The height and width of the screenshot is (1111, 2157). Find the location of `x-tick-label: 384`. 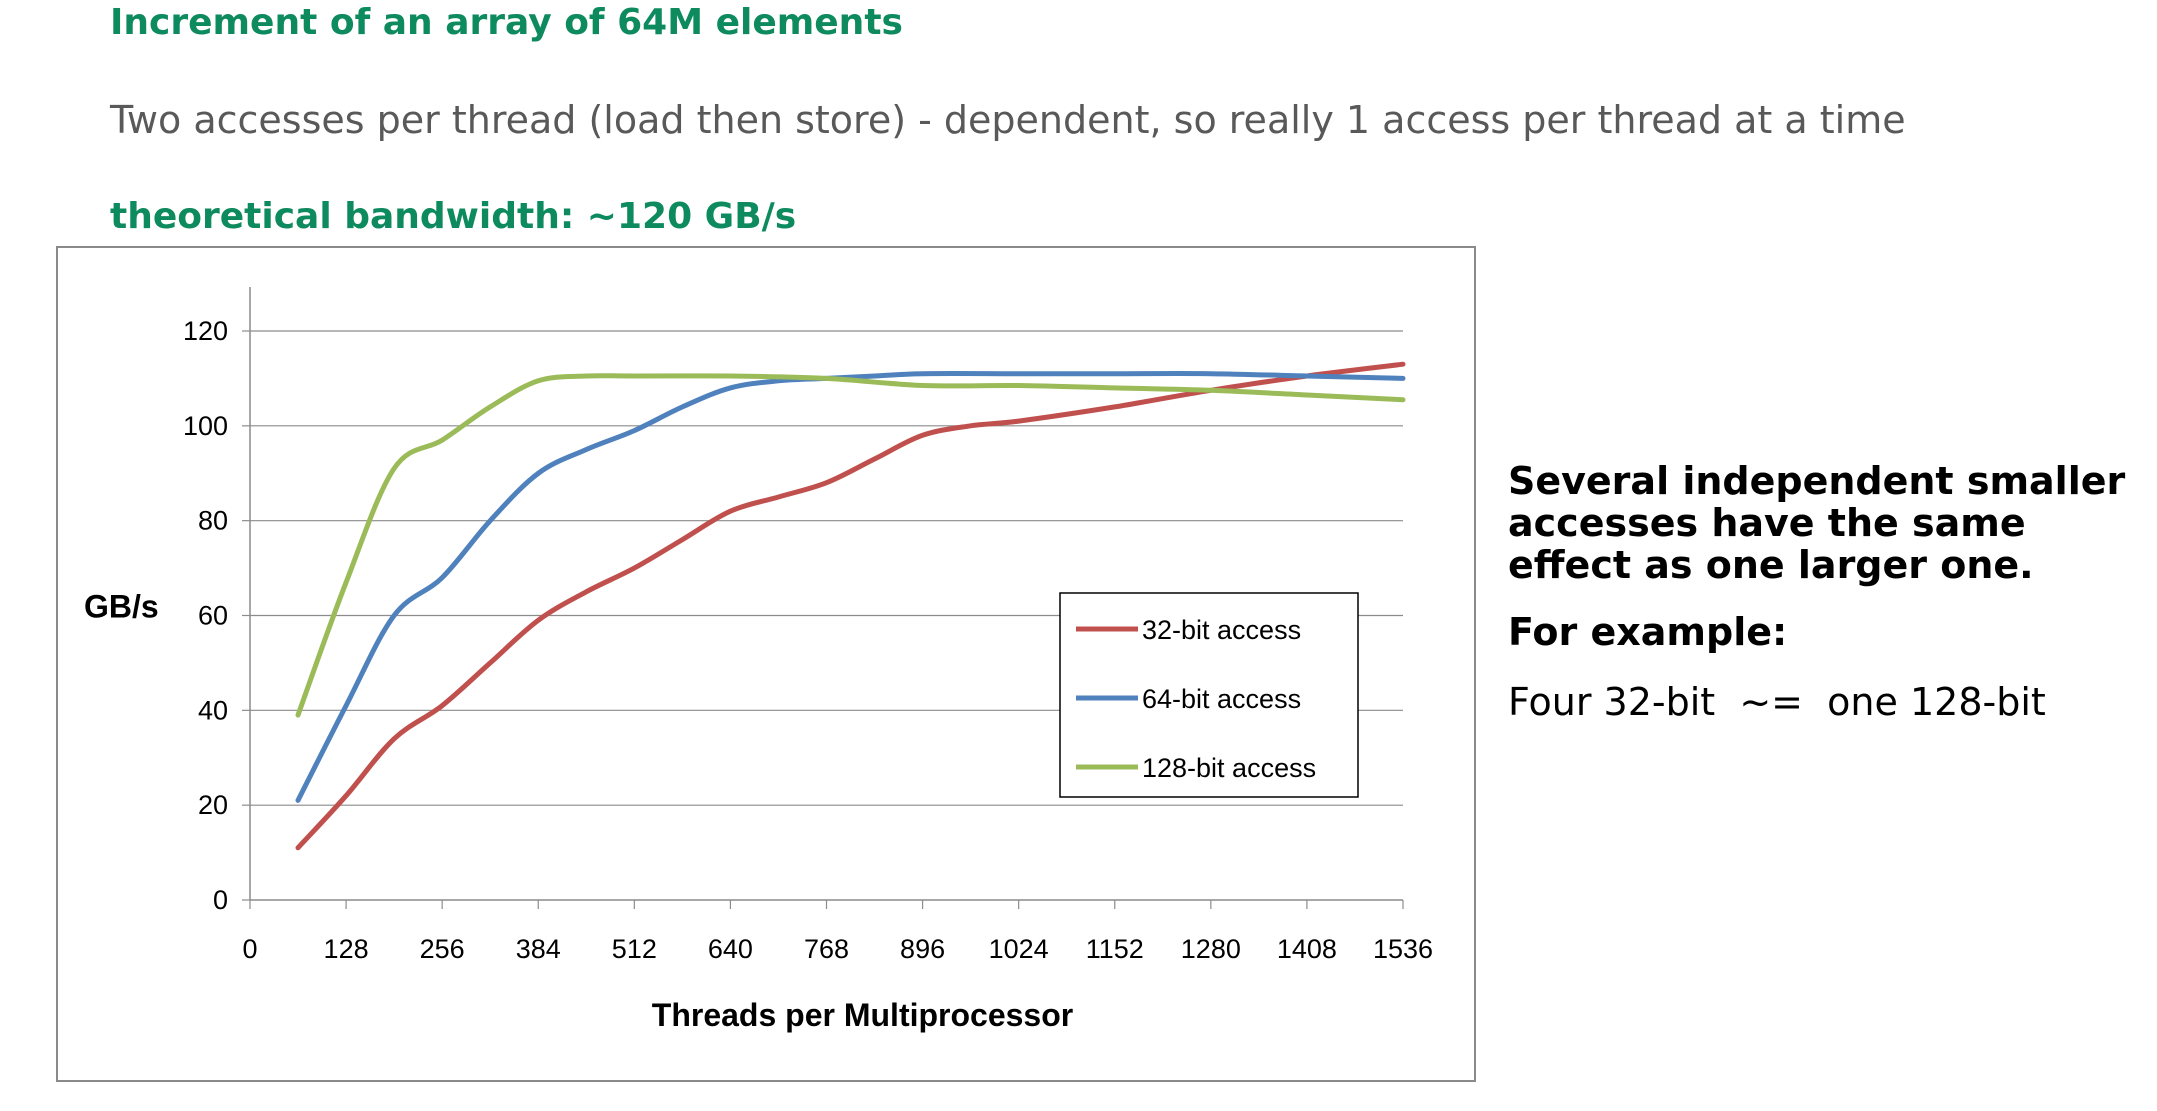

x-tick-label: 384 is located at coordinates (538, 949).